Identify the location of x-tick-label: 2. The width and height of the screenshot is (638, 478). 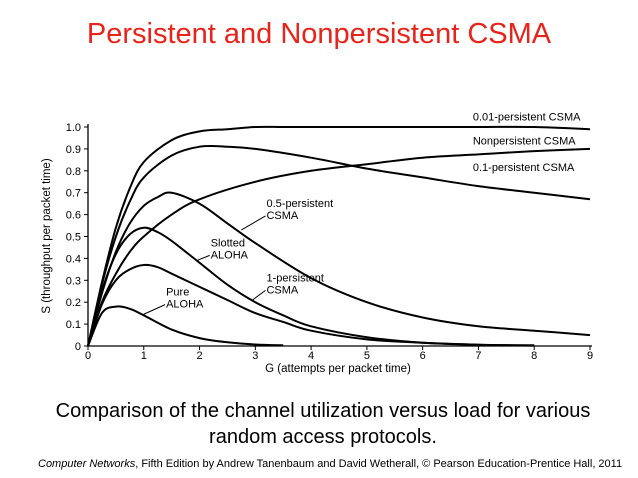
(199, 356).